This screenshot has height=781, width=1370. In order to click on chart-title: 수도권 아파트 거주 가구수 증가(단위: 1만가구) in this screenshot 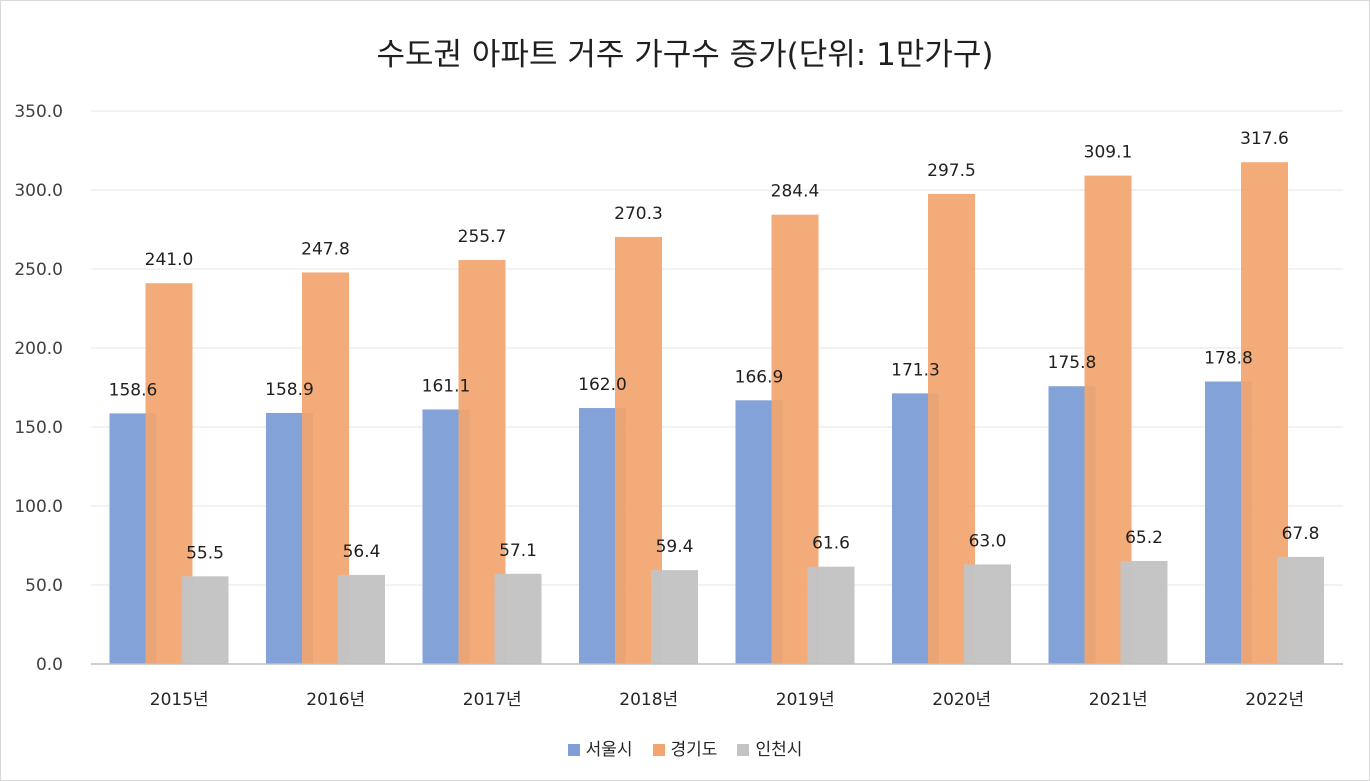, I will do `click(685, 55)`.